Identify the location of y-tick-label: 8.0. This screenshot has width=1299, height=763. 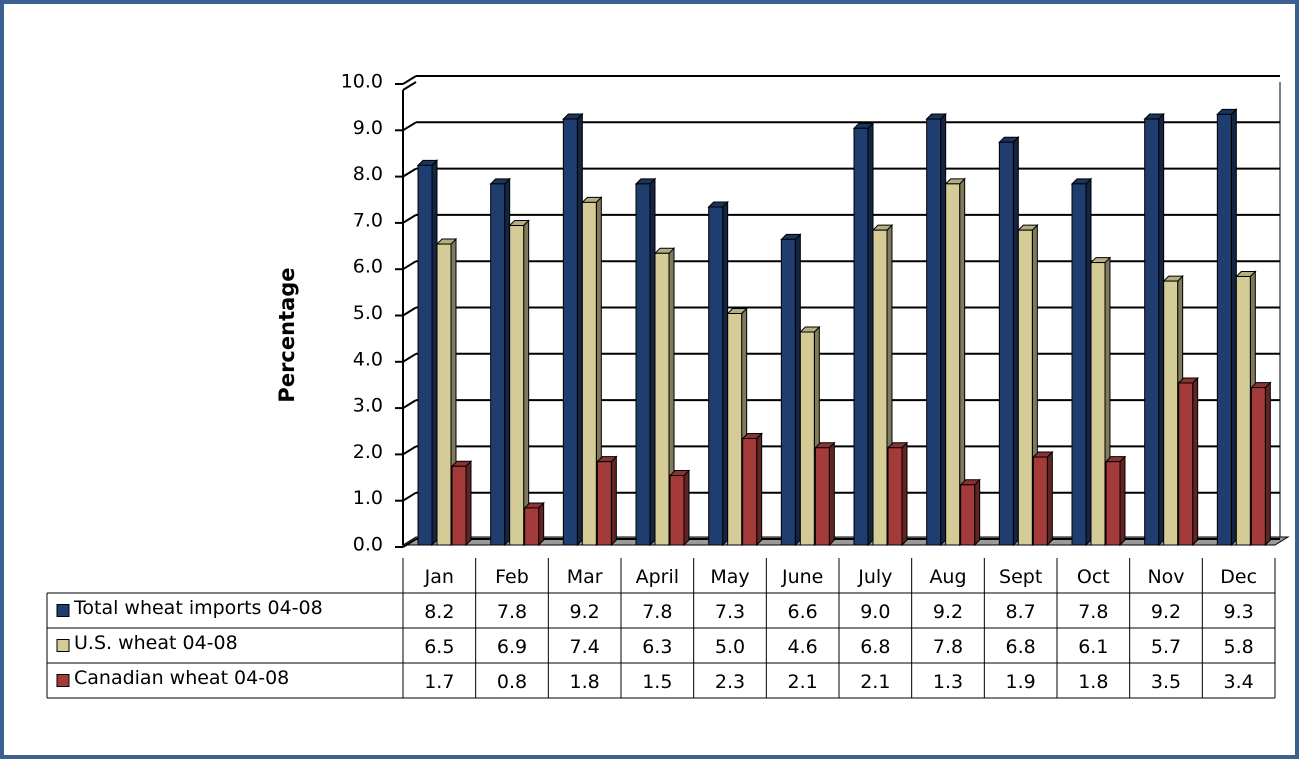
(368, 174).